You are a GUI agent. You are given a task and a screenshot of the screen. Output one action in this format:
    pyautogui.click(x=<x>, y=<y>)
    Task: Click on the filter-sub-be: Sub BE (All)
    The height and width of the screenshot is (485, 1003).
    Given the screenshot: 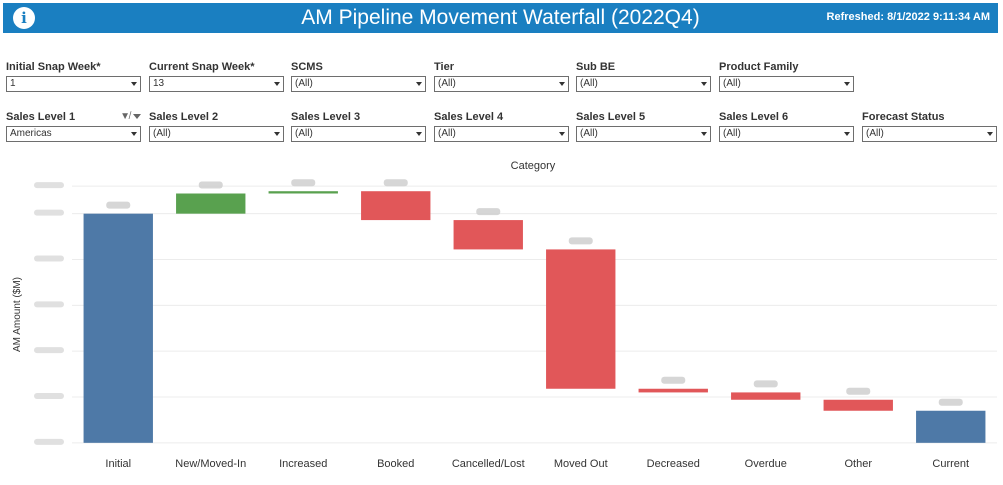 What is the action you would take?
    pyautogui.click(x=643, y=76)
    